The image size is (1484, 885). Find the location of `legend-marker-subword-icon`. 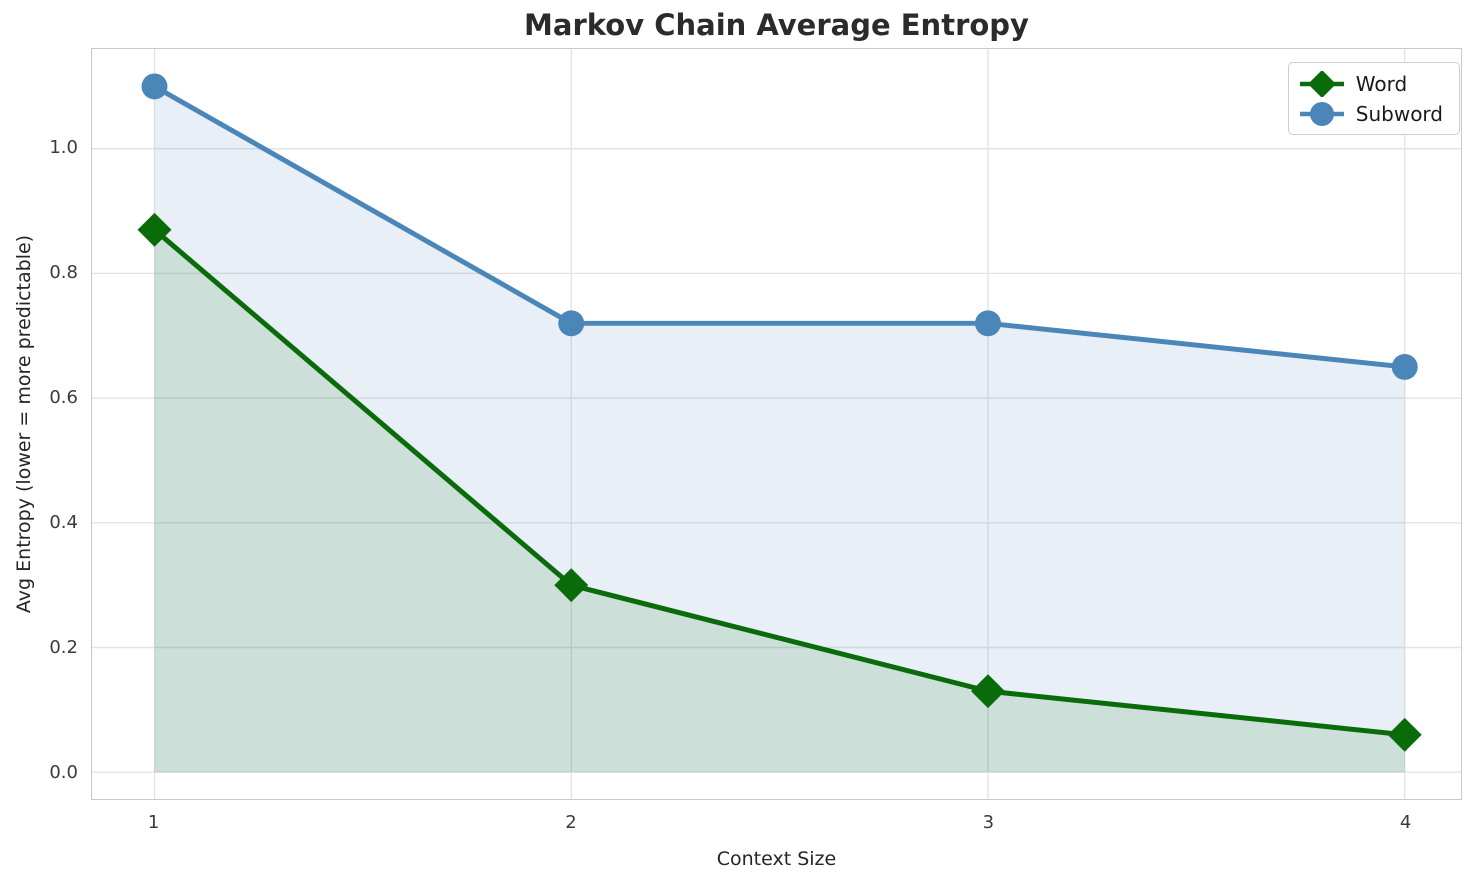

legend-marker-subword-icon is located at coordinates (1321, 113).